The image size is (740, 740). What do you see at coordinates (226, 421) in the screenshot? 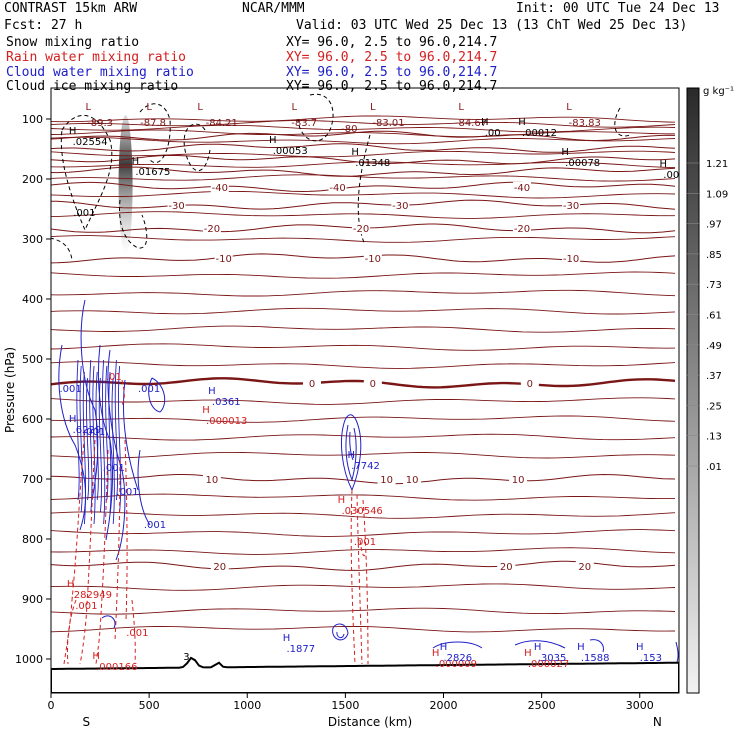
I see `extremum-value: .000013` at bounding box center [226, 421].